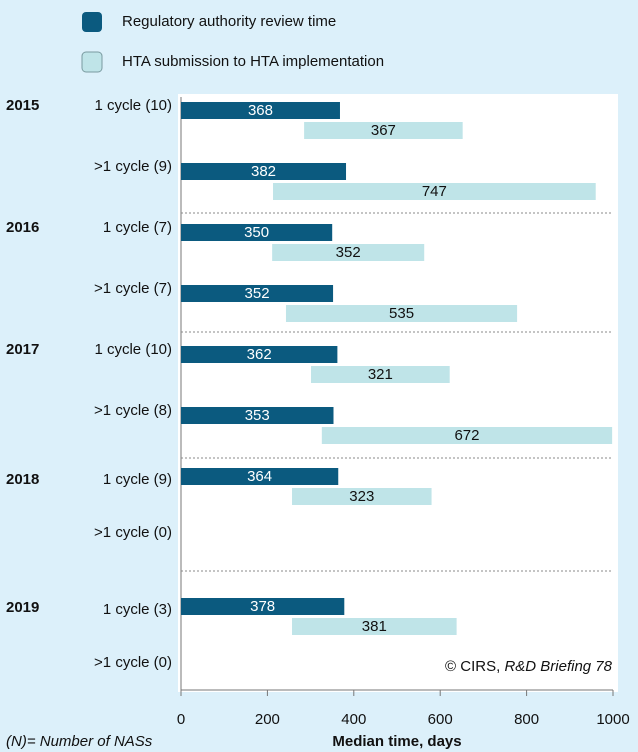  Describe the element at coordinates (612, 719) in the screenshot. I see `x-tick-label: 1000` at that location.